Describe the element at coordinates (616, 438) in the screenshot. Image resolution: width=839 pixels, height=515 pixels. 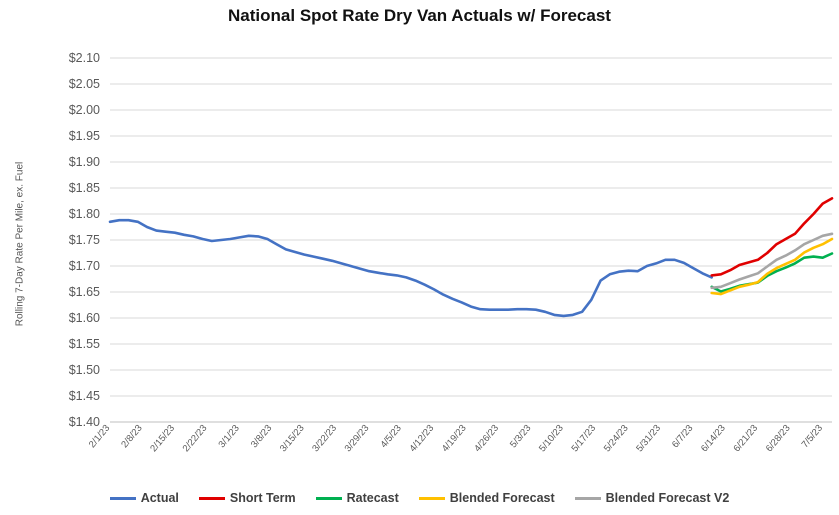
I see `x-tick-label: 5/24/23` at that location.